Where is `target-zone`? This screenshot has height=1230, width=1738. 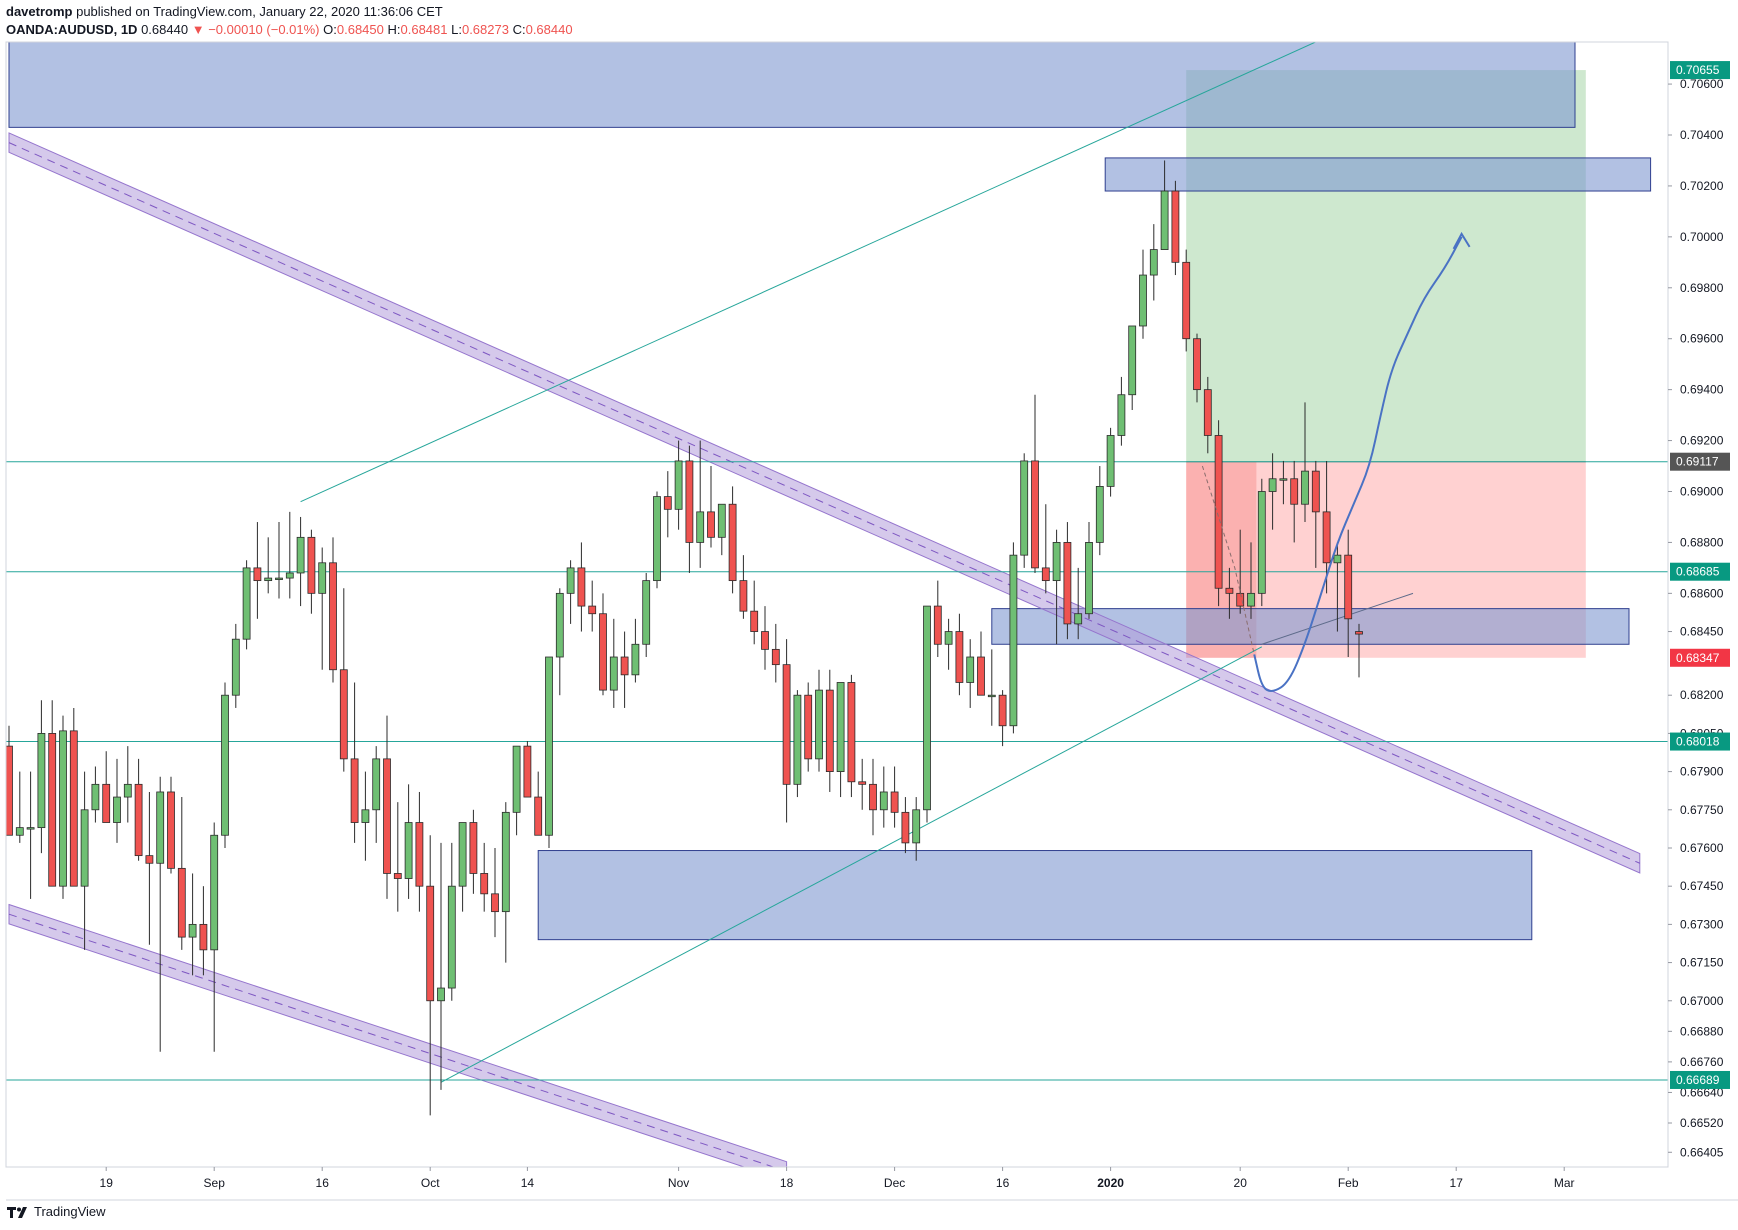
target-zone is located at coordinates (1386, 266).